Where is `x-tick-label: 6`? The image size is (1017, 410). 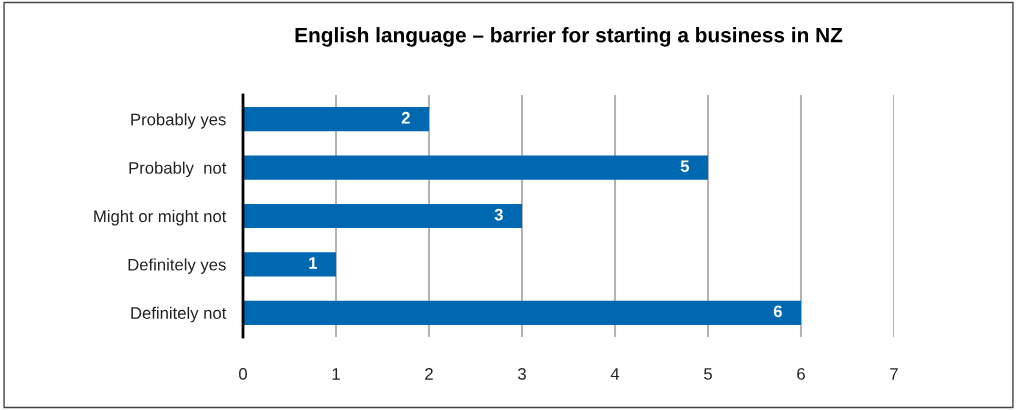 x-tick-label: 6 is located at coordinates (801, 374).